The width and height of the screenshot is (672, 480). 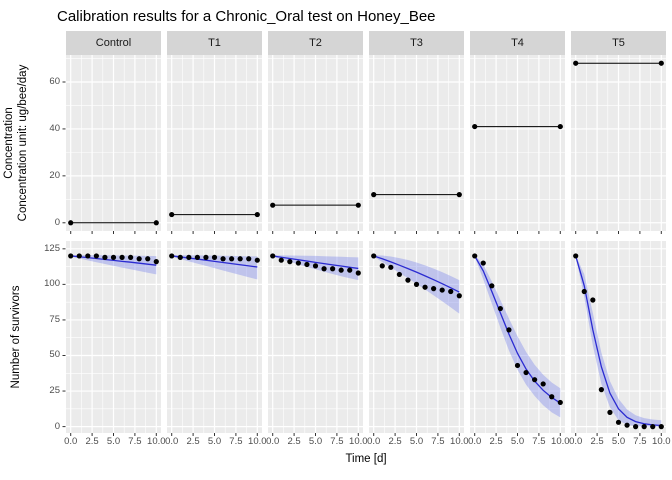 What do you see at coordinates (57, 222) in the screenshot?
I see `y-tick-label-top: 0` at bounding box center [57, 222].